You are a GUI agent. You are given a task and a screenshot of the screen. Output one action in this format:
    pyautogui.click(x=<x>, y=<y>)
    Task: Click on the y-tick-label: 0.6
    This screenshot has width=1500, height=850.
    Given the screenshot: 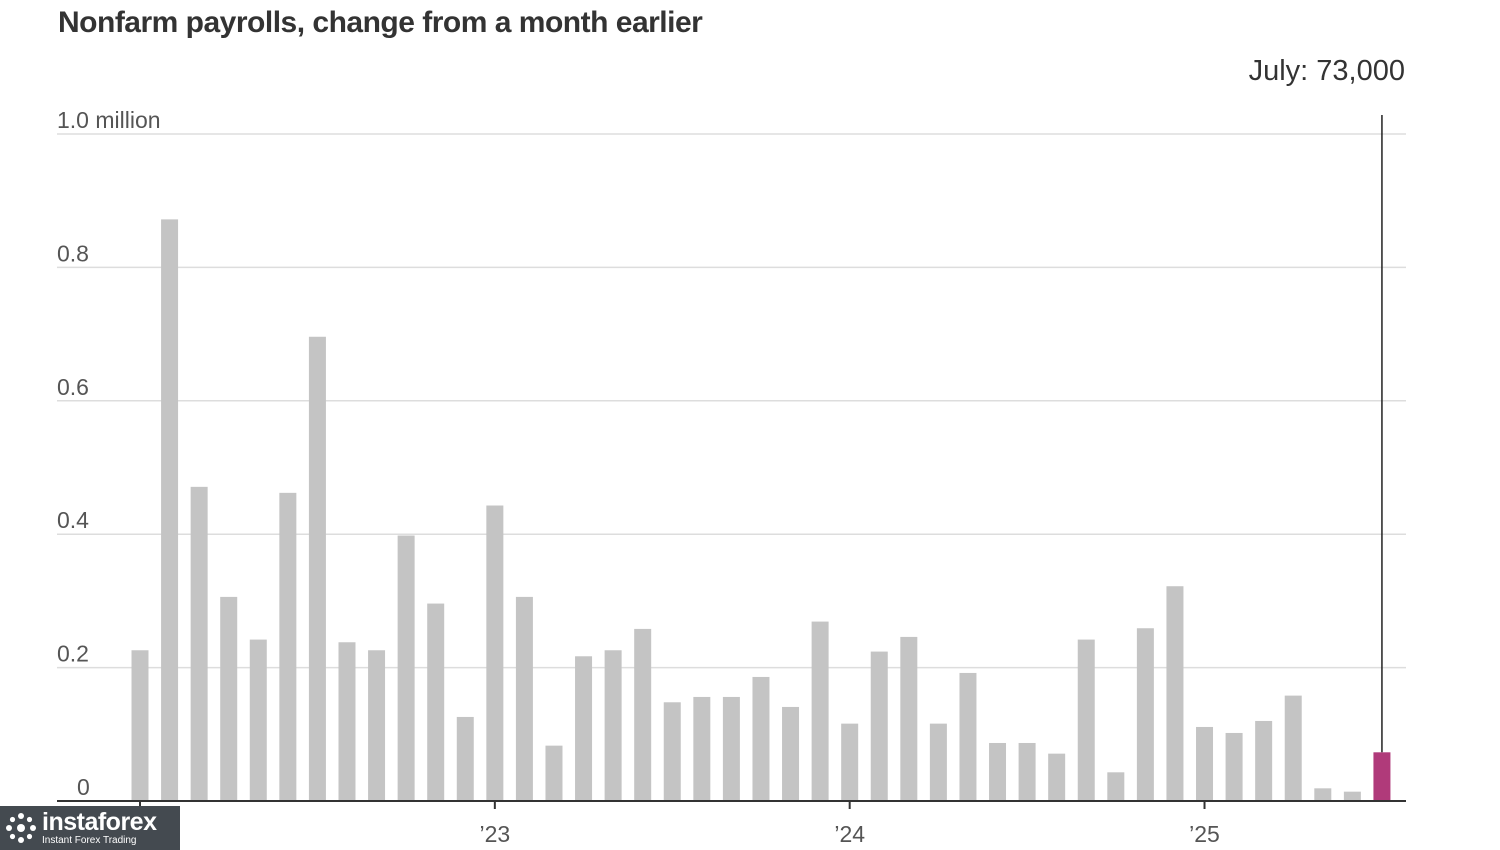 What is the action you would take?
    pyautogui.click(x=73, y=387)
    